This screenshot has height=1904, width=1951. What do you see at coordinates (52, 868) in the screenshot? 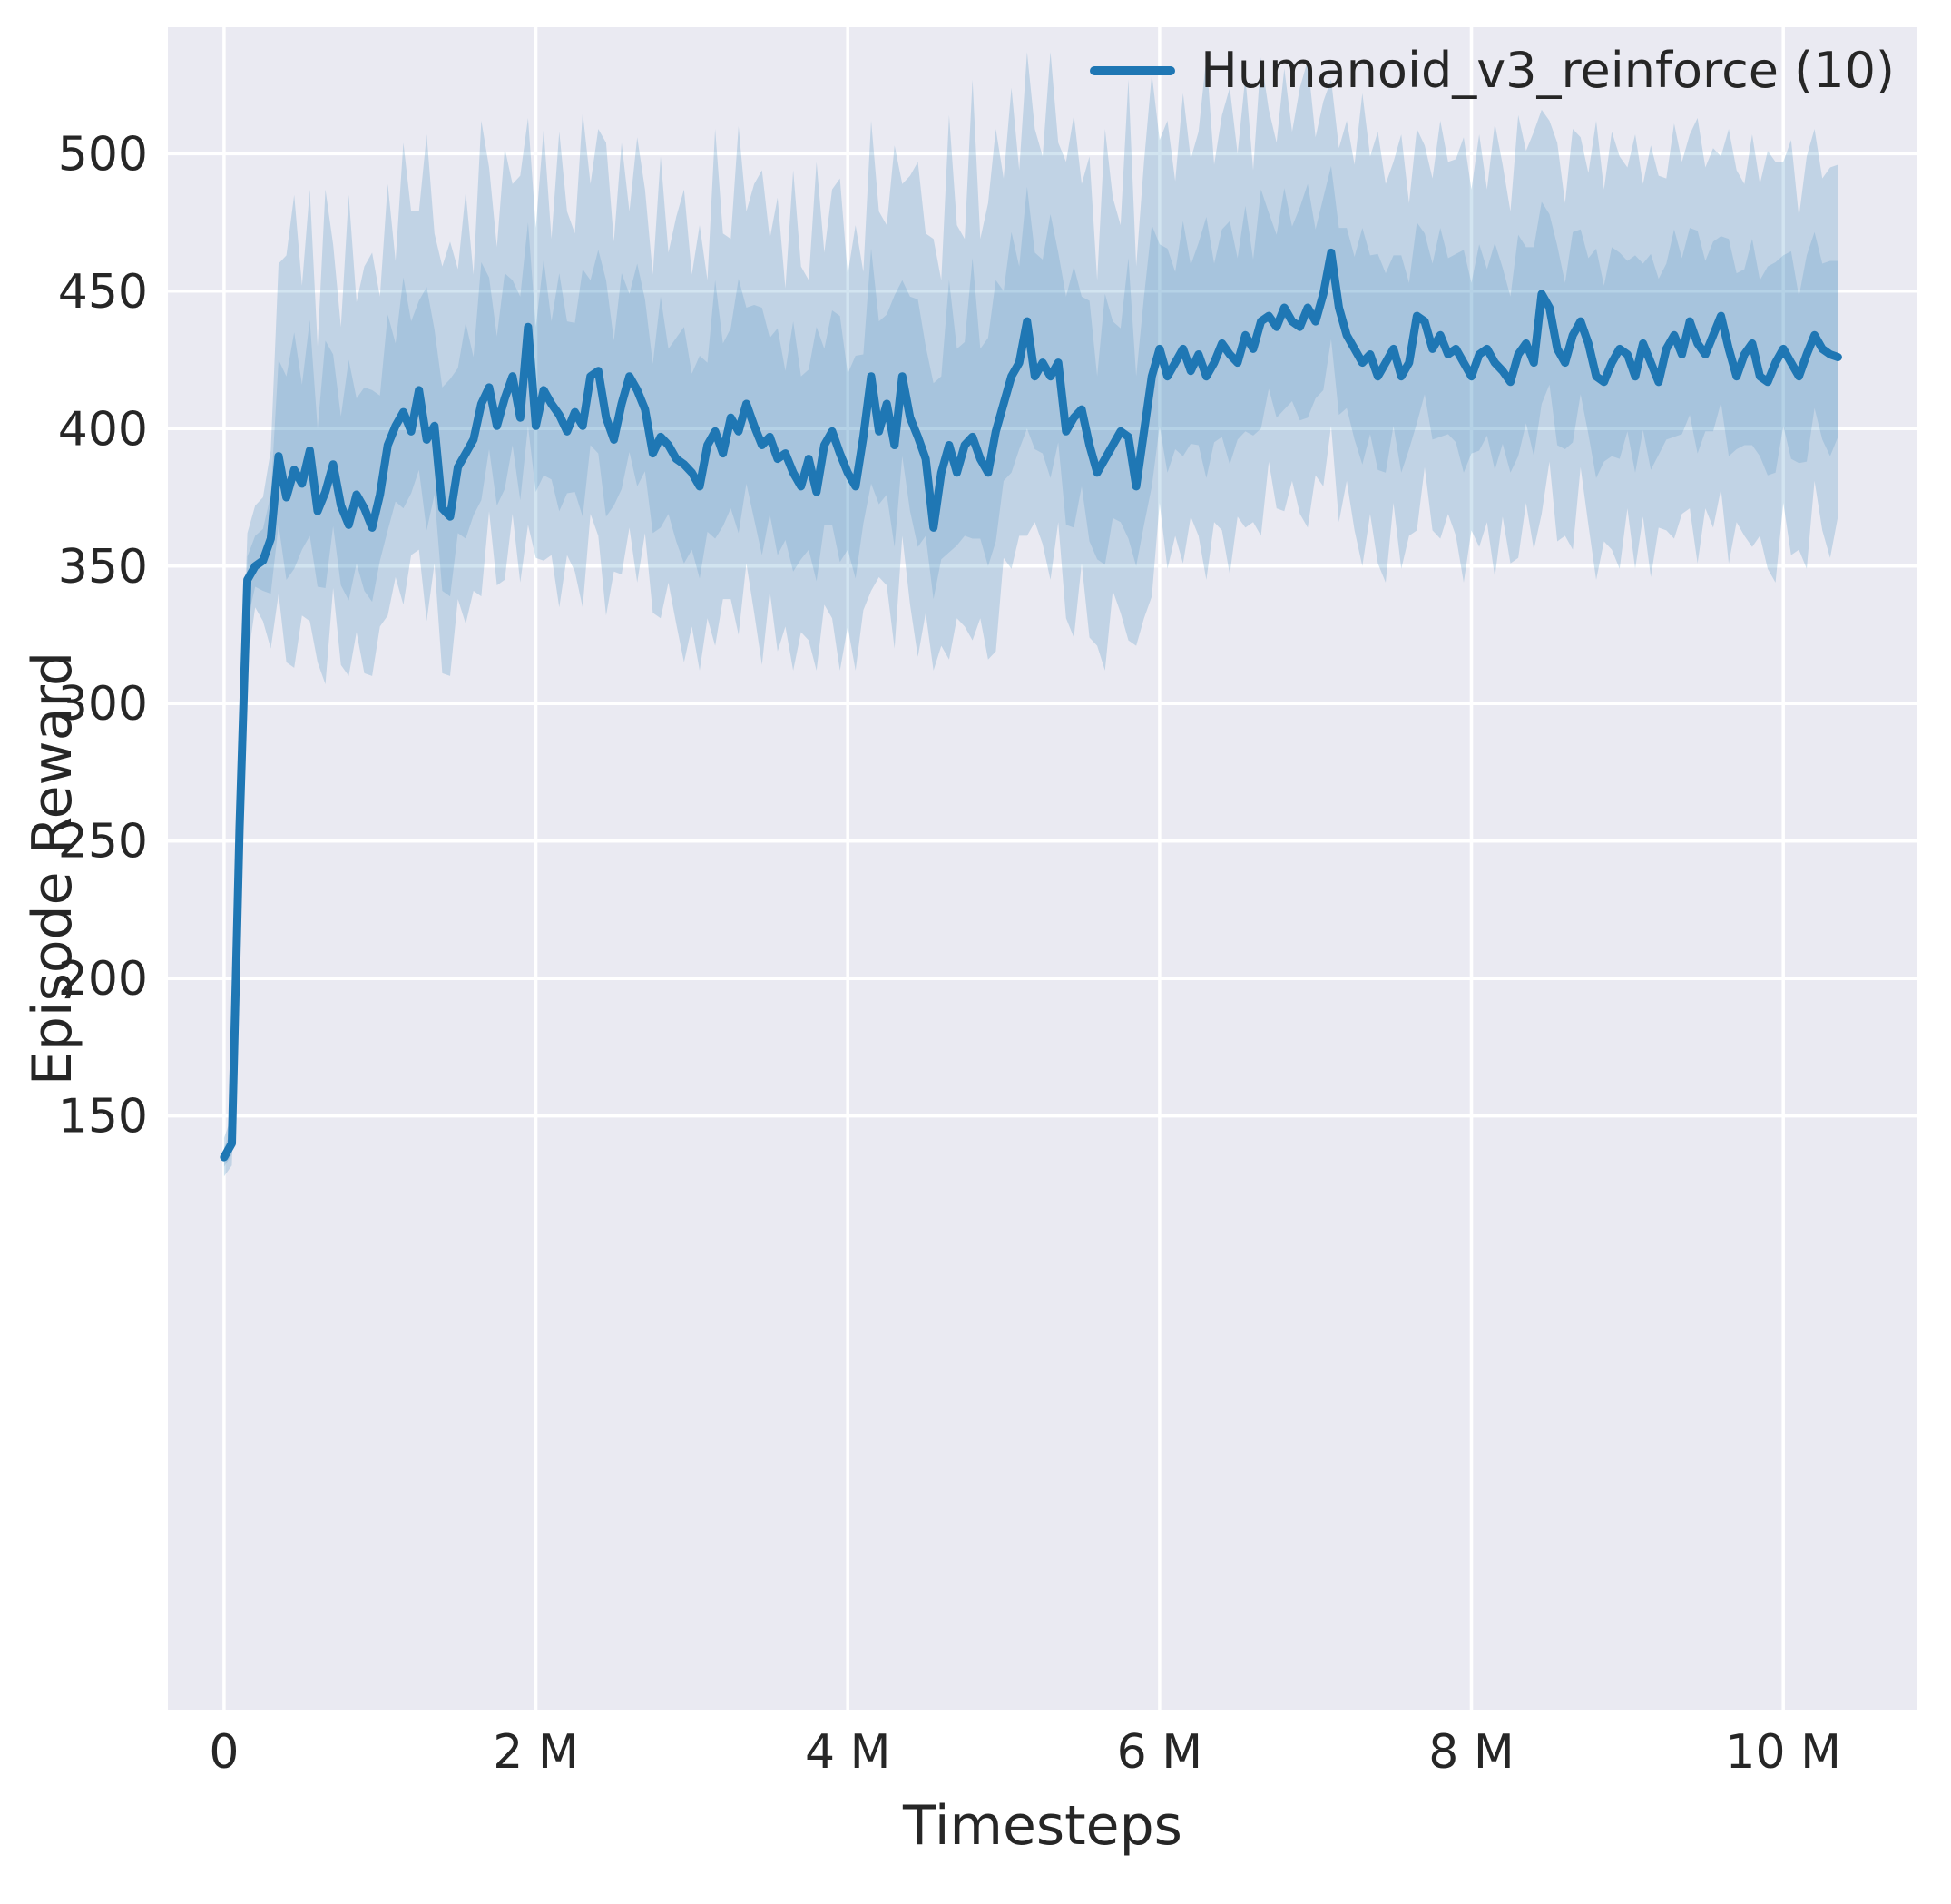
I see `y-axis-label: Episode Reward` at bounding box center [52, 868].